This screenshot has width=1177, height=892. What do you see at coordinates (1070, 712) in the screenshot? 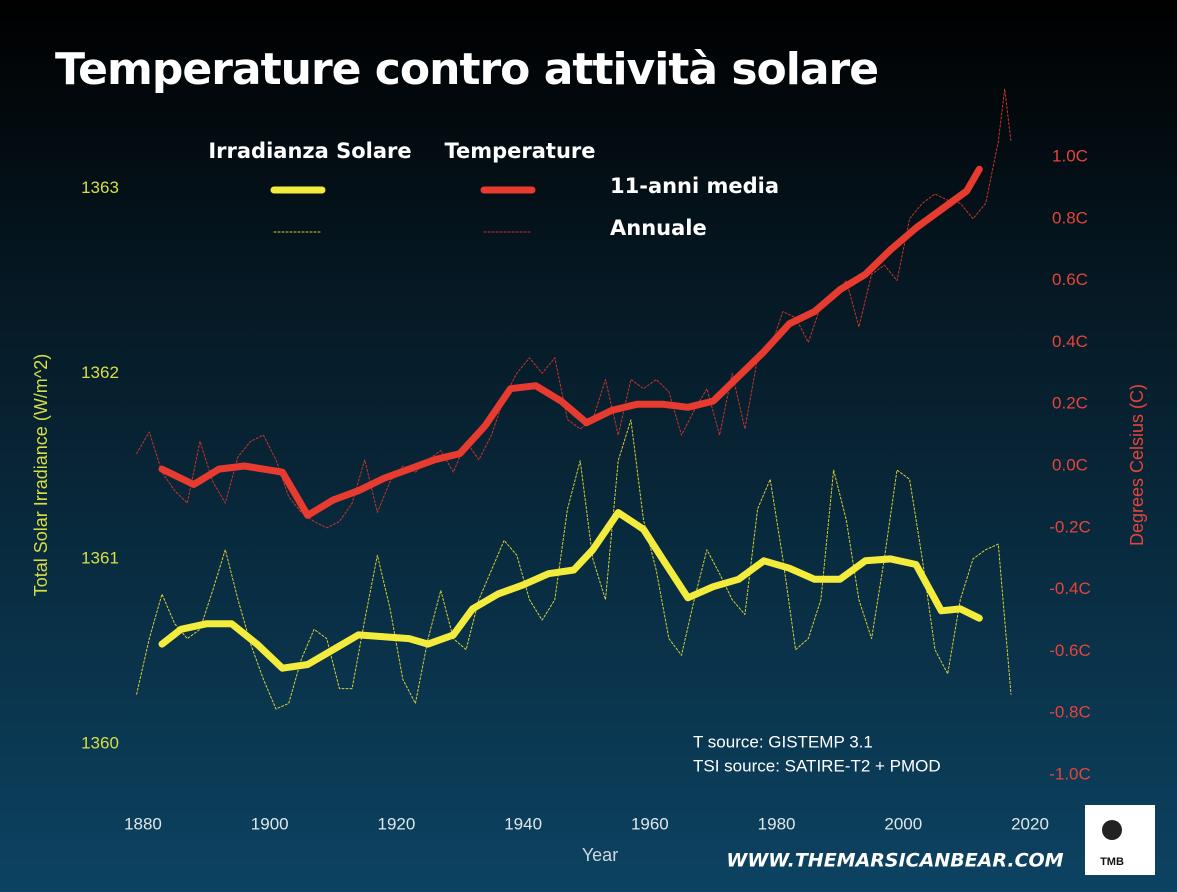
I see `y2-tick-label: -0.8C` at bounding box center [1070, 712].